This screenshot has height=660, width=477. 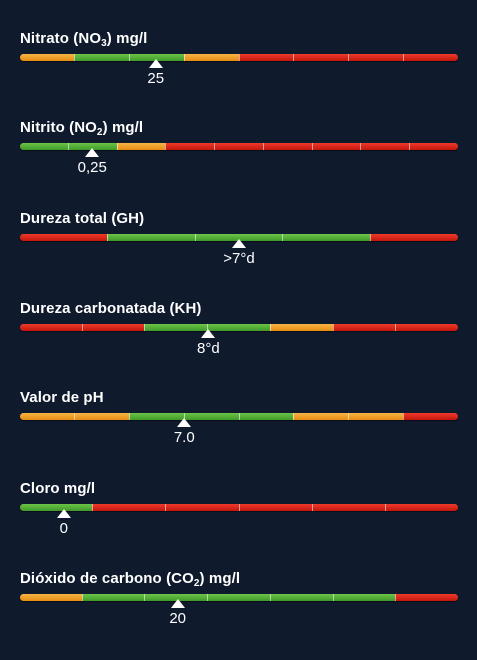 I want to click on param-kh: Dureza carbonatada (KH) 8°d, so click(x=238, y=345).